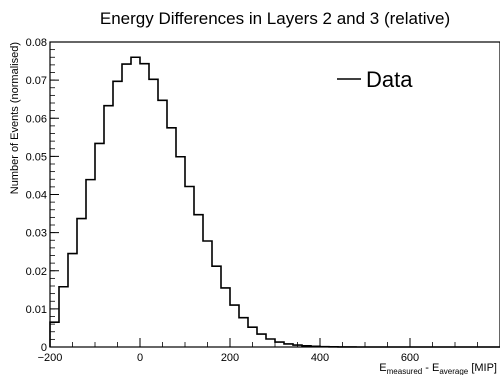  What do you see at coordinates (50, 358) in the screenshot?
I see `x-tick-label: −200` at bounding box center [50, 358].